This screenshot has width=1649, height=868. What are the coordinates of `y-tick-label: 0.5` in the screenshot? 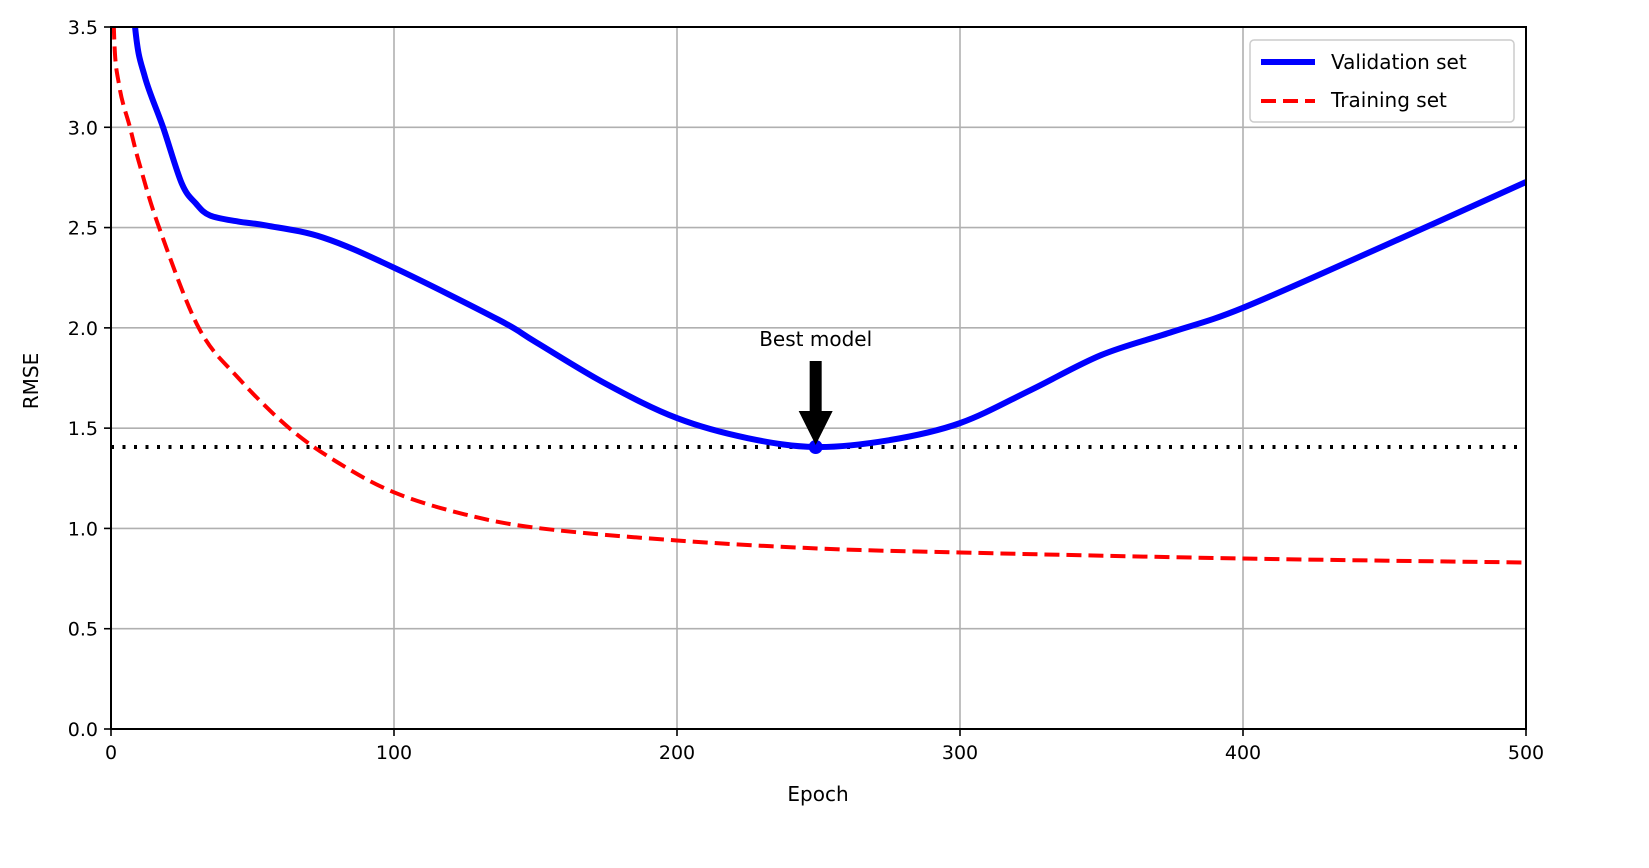 It's located at (83, 630).